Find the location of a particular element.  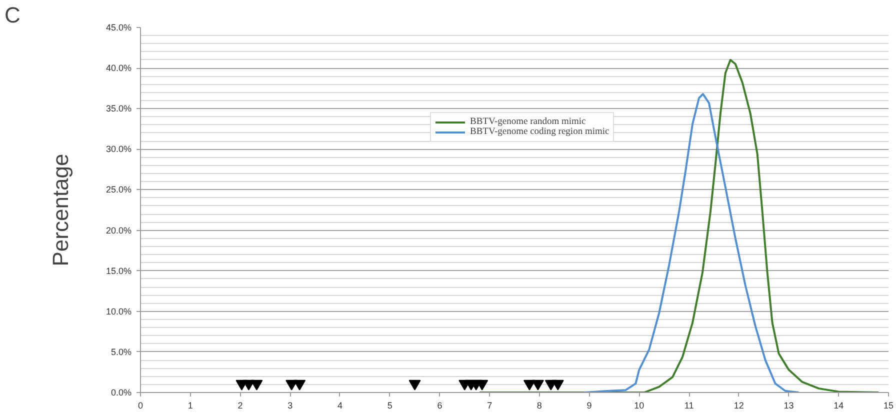

x-tick-label: 8 is located at coordinates (539, 405).